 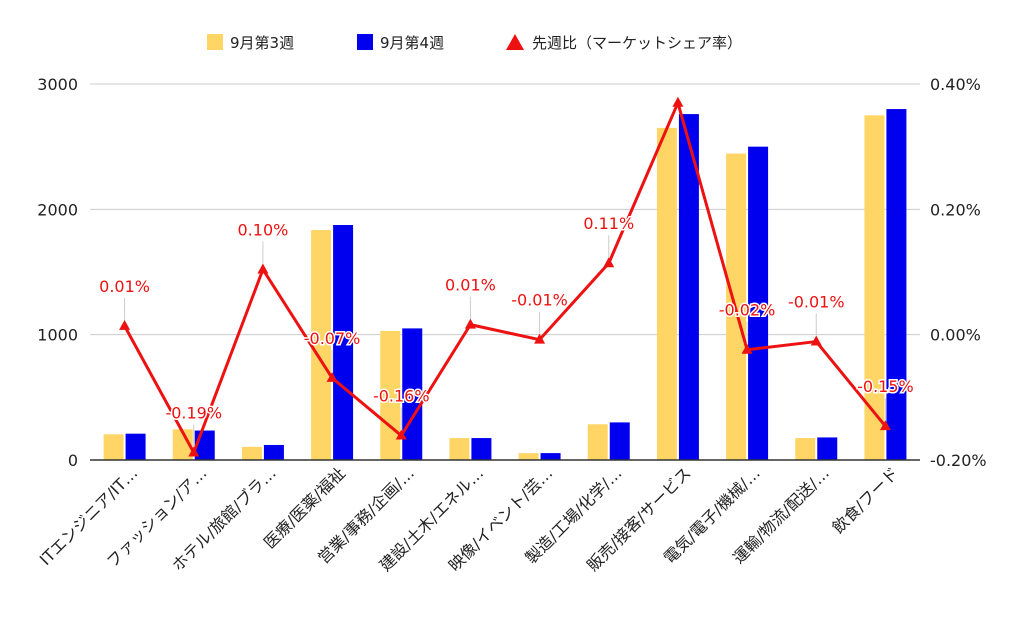 What do you see at coordinates (332, 338) in the screenshot?
I see `data-label: -0.07%` at bounding box center [332, 338].